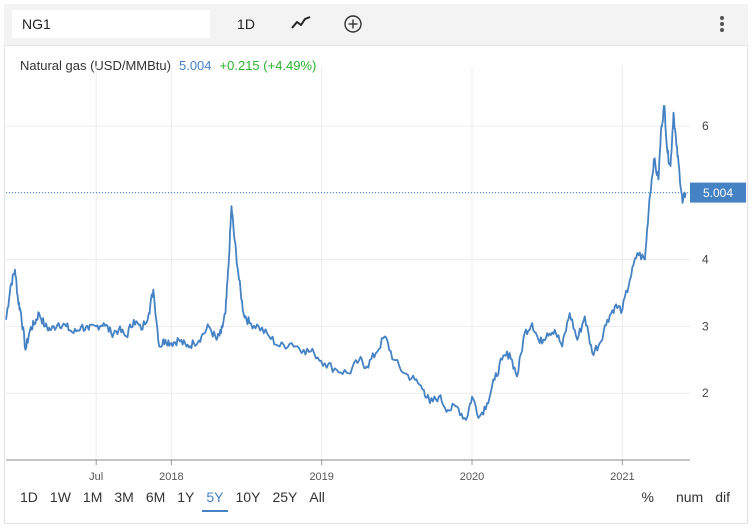  I want to click on x-tick-label: 2019, so click(321, 477).